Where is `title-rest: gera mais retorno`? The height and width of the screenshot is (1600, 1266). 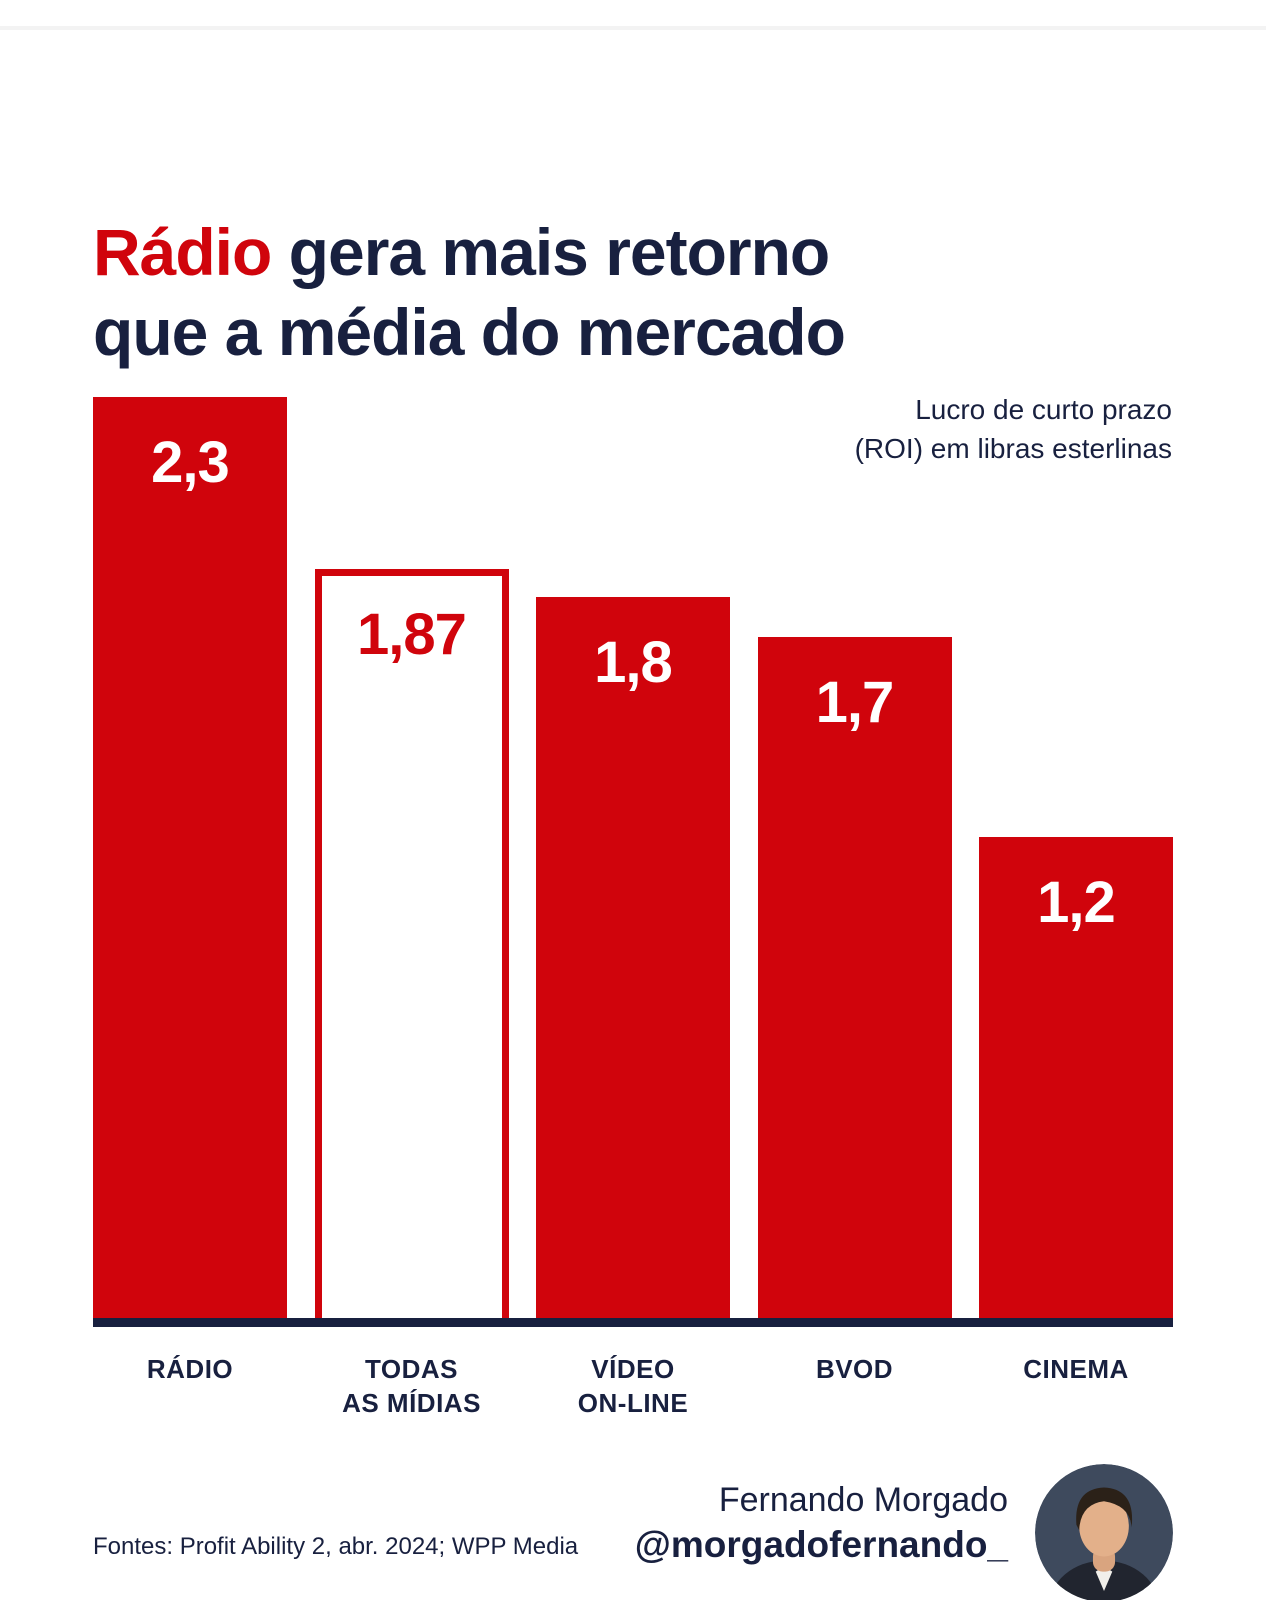
title-rest: gera mais retorno is located at coordinates (551, 252).